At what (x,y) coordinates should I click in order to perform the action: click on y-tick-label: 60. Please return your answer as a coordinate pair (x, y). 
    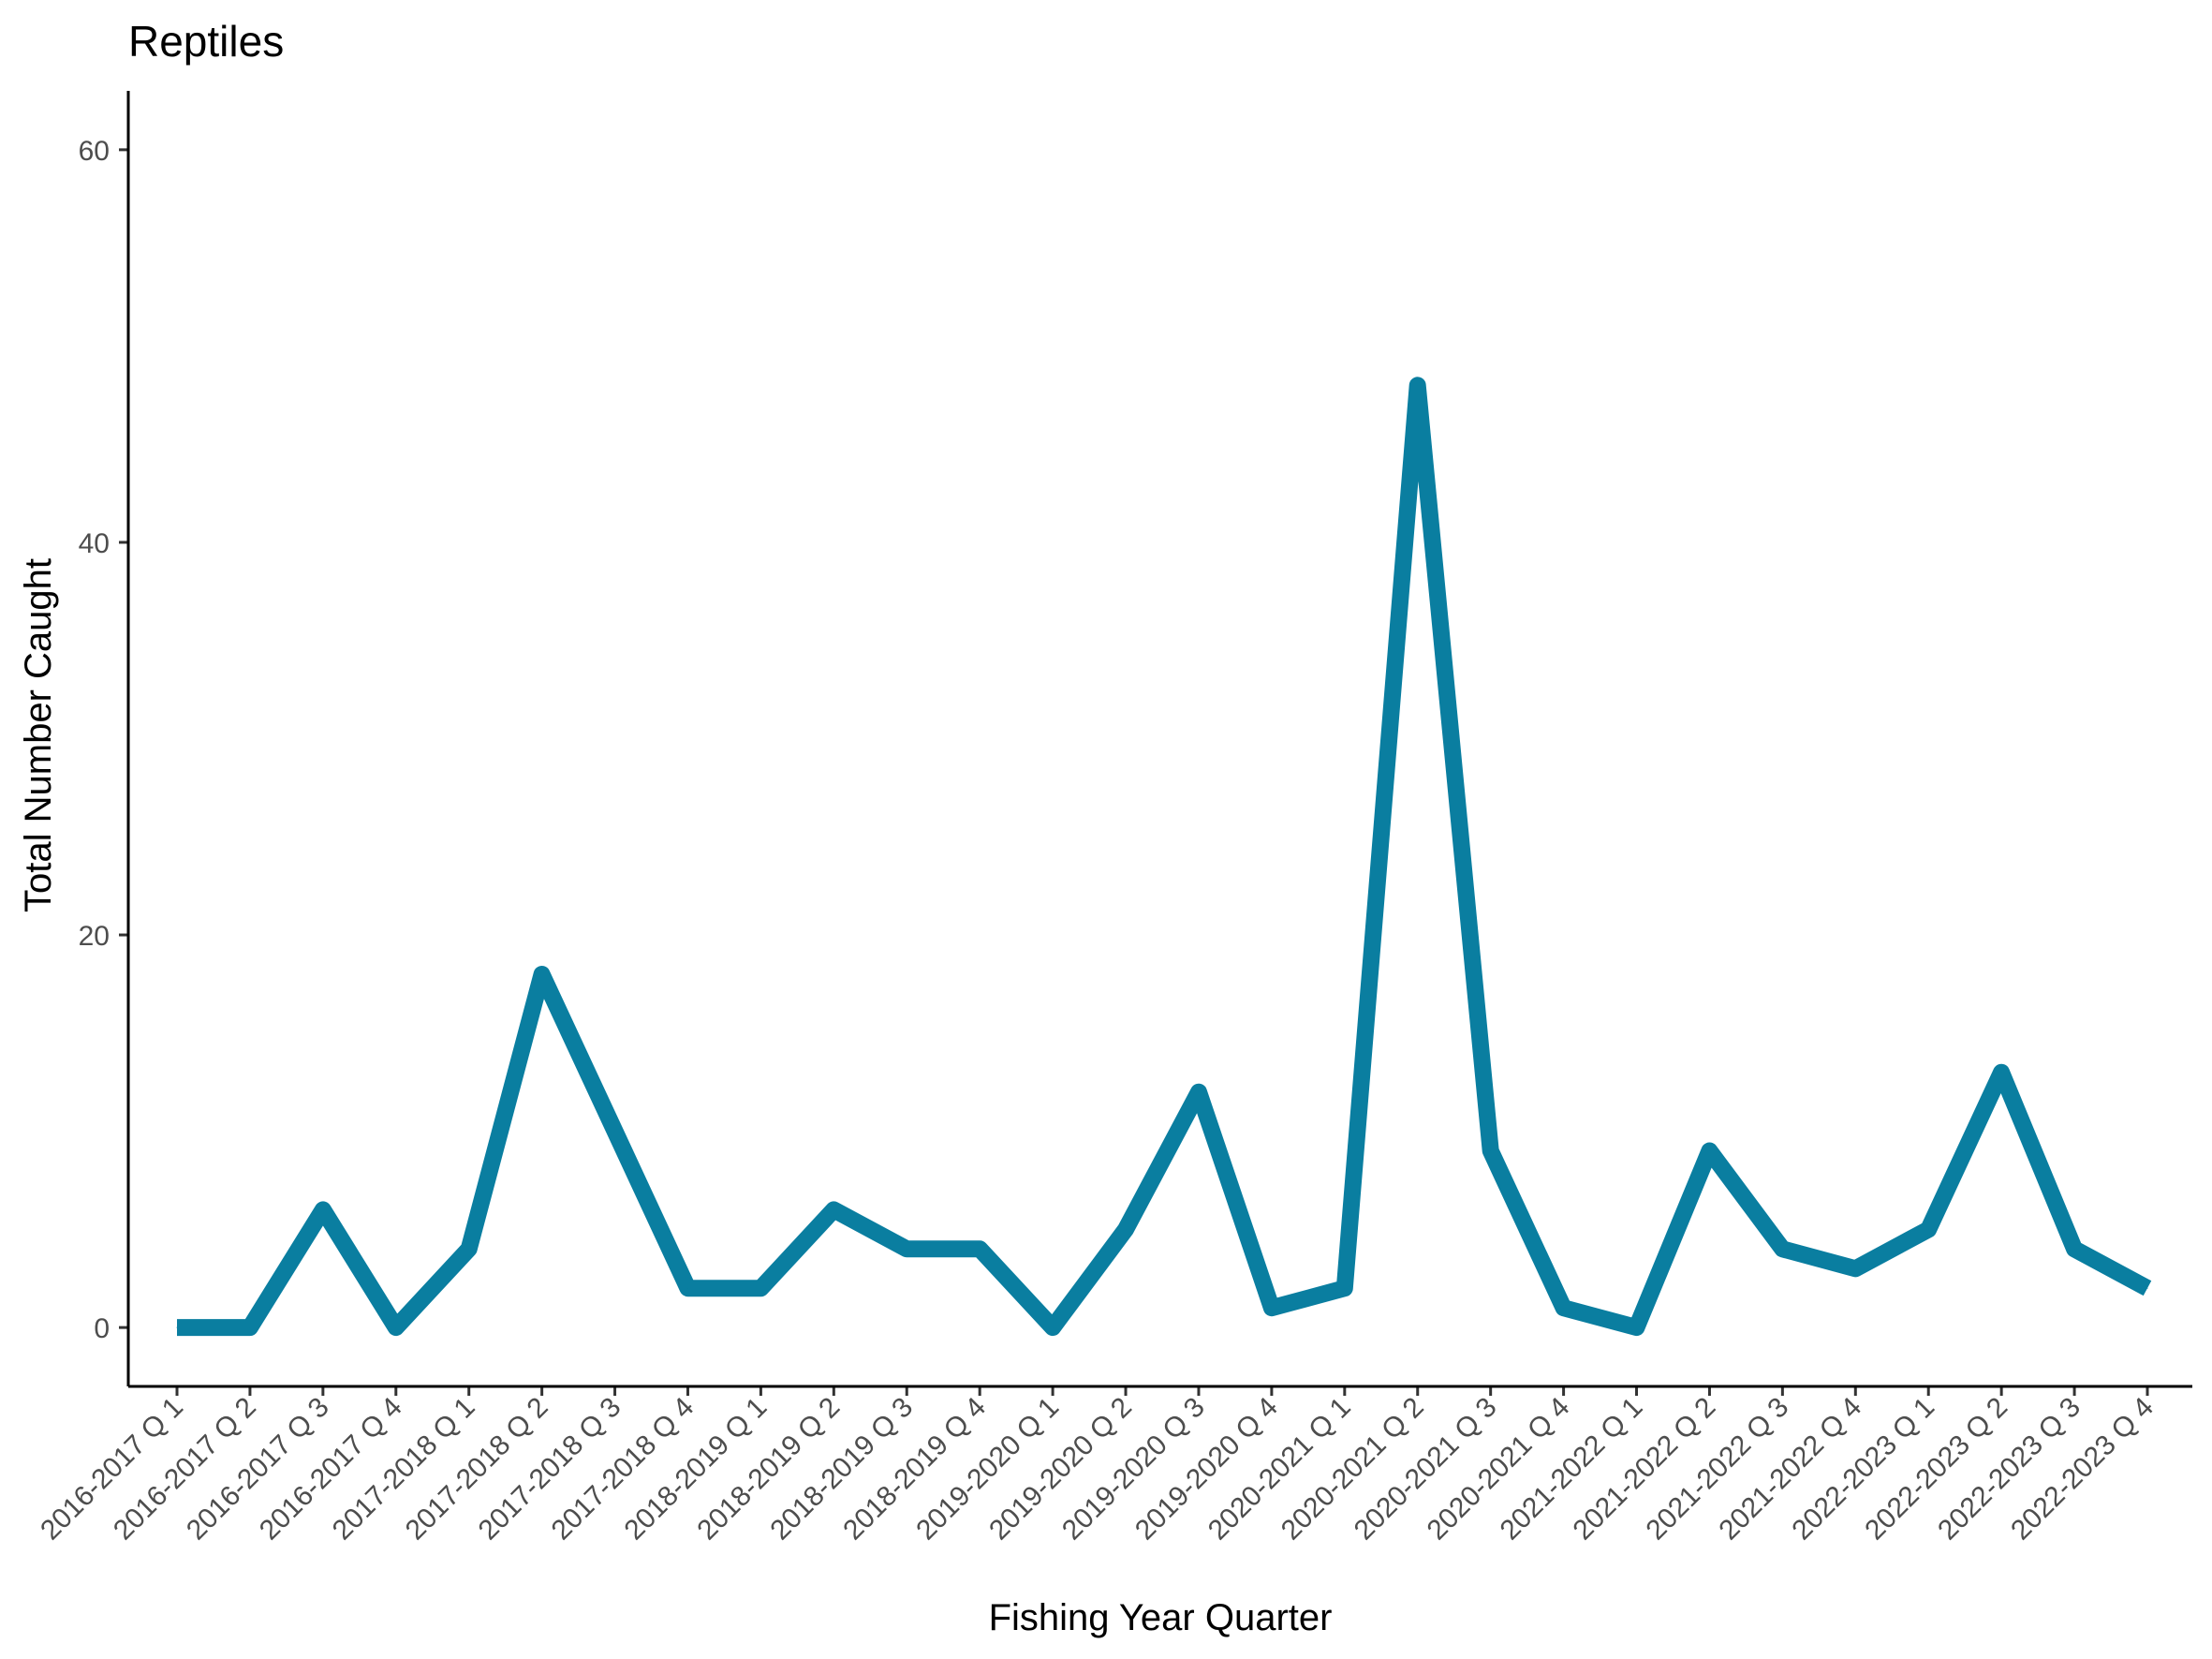
    Looking at the image, I should click on (94, 152).